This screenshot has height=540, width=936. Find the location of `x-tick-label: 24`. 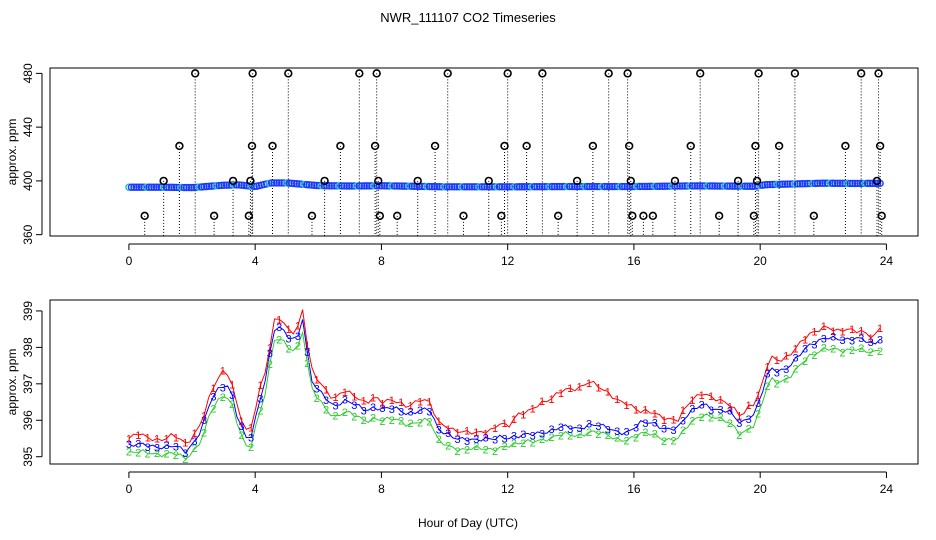

x-tick-label: 24 is located at coordinates (887, 261).